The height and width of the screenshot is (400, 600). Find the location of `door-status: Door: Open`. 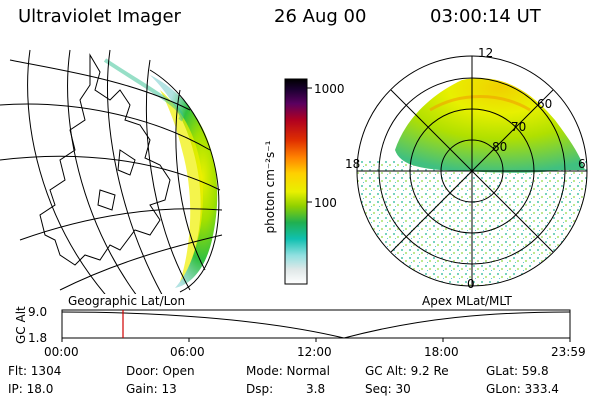

door-status: Door: Open is located at coordinates (160, 371).